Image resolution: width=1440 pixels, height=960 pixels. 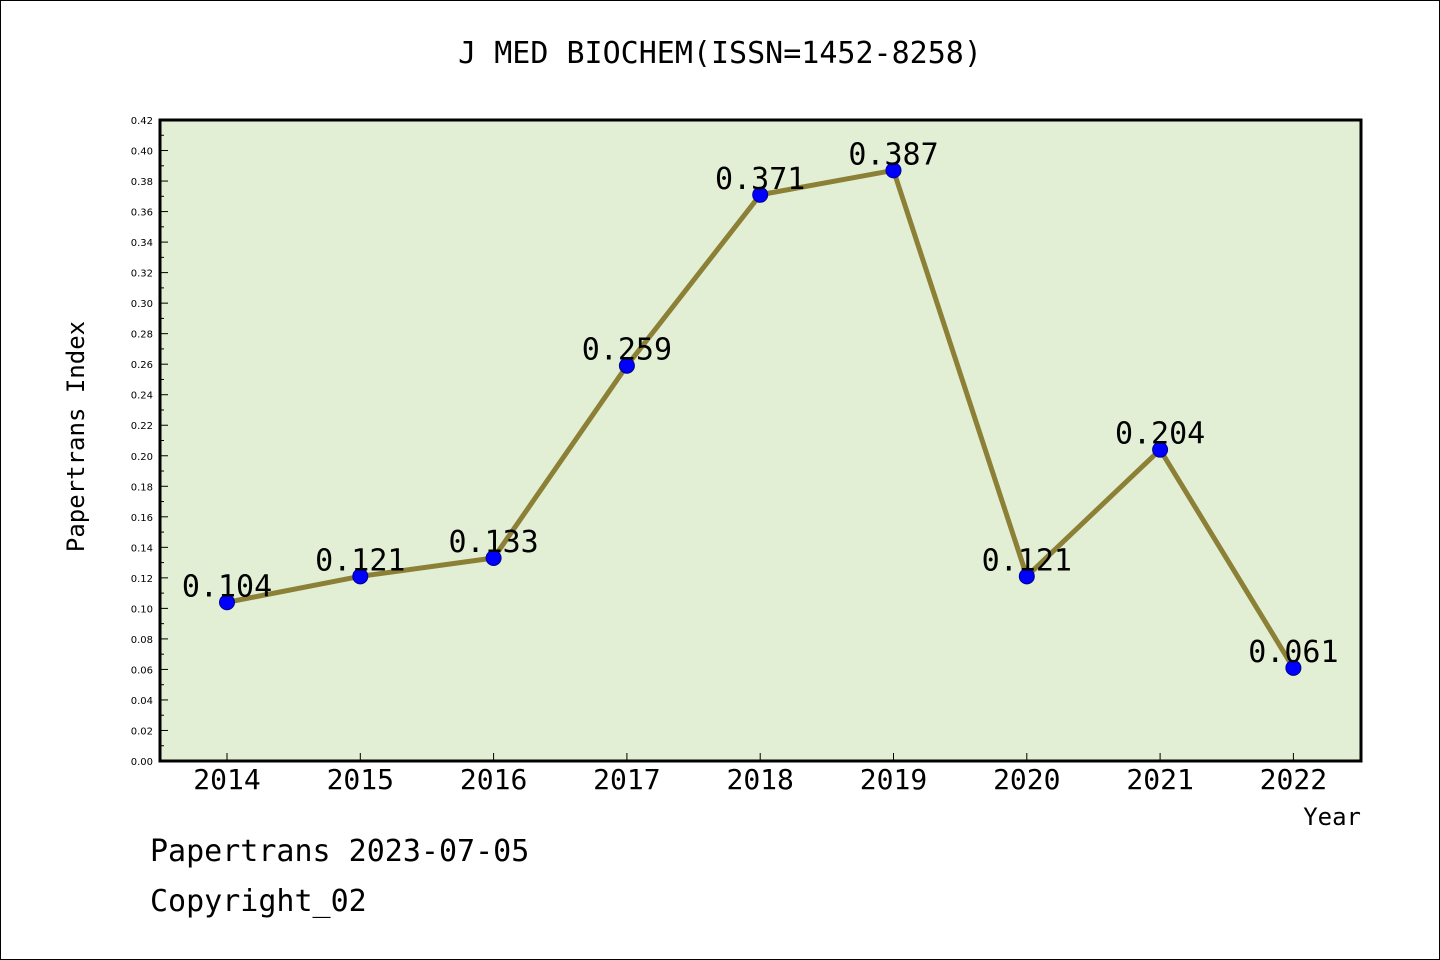 I want to click on y-tick-label: 0.02, so click(x=142, y=731).